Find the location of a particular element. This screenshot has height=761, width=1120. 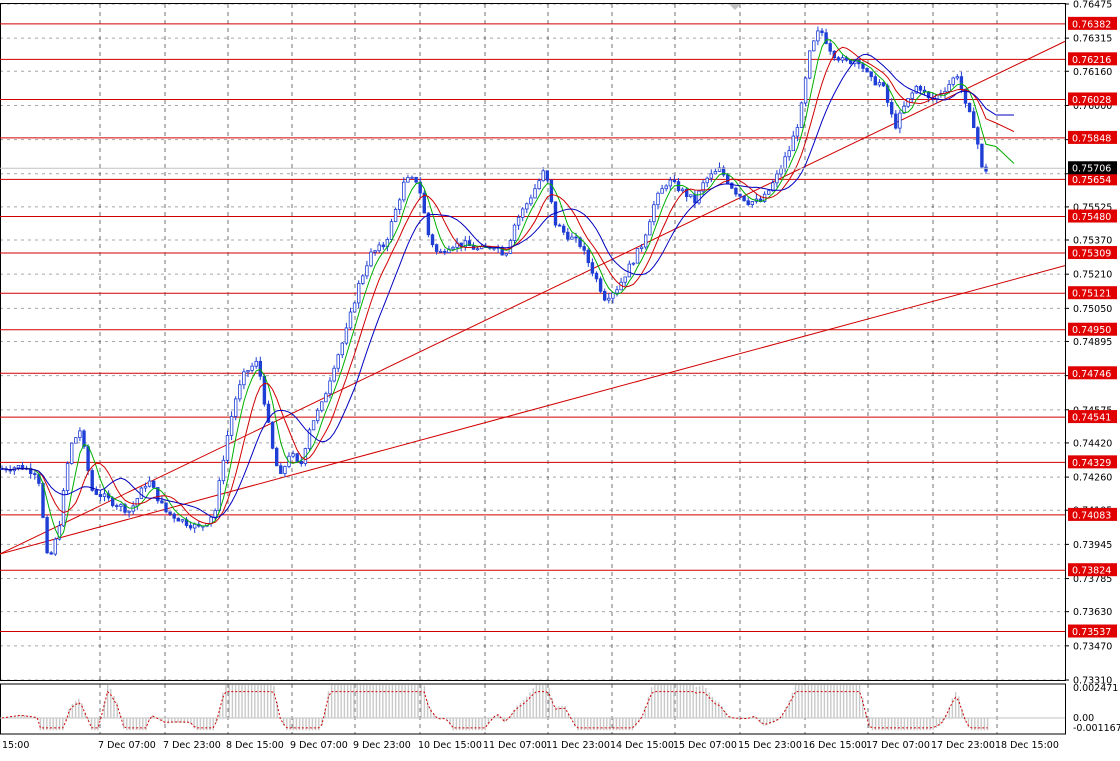

level-label: 0.74329 is located at coordinates (1091, 463).